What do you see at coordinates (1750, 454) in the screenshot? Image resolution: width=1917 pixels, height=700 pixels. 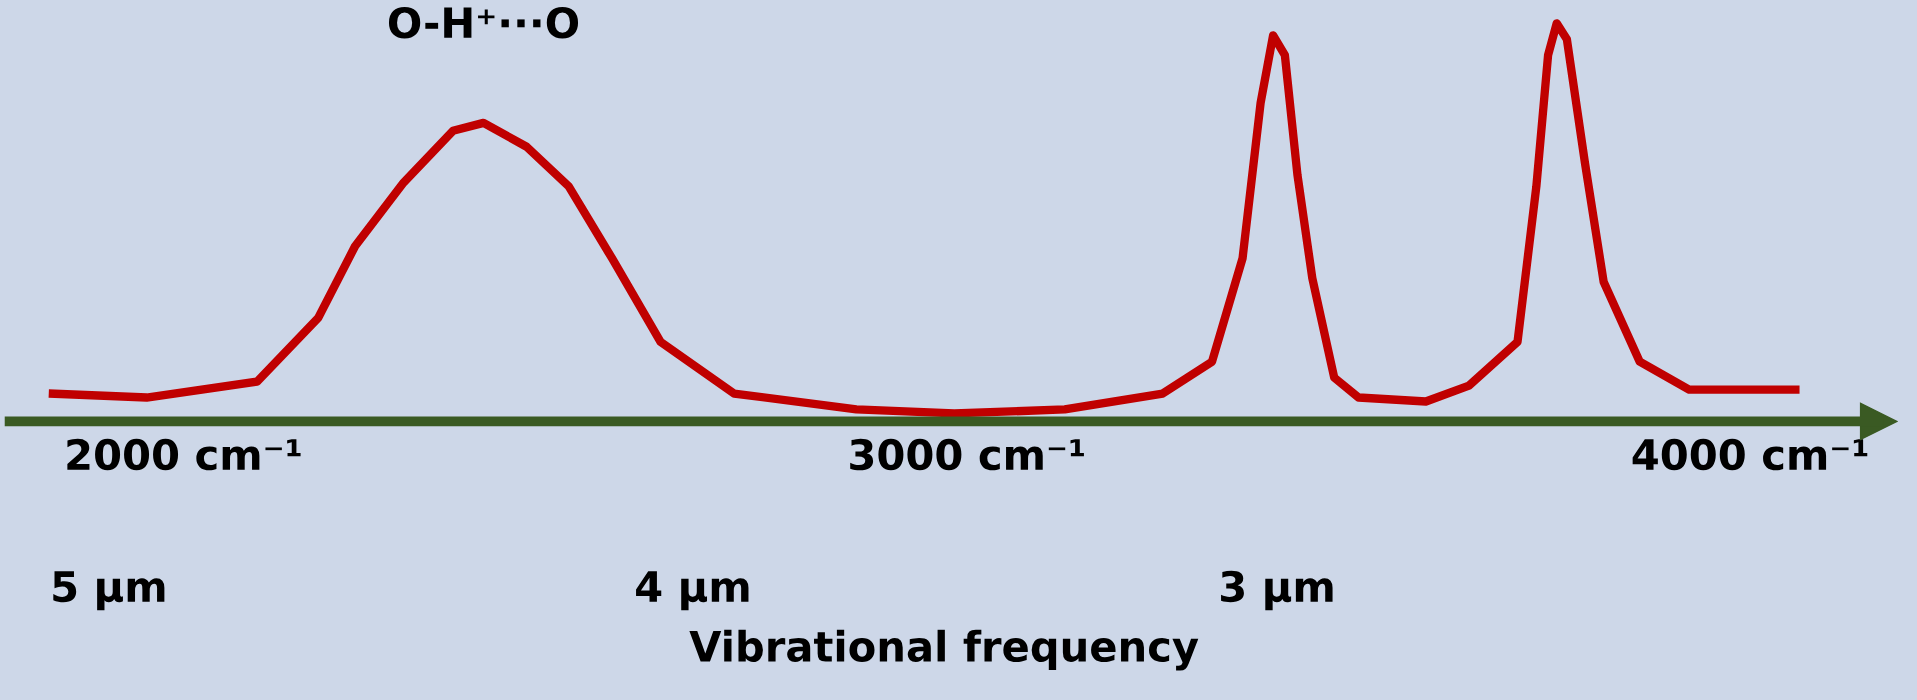 I see `x-tick-label: 4000 cm⁻¹` at bounding box center [1750, 454].